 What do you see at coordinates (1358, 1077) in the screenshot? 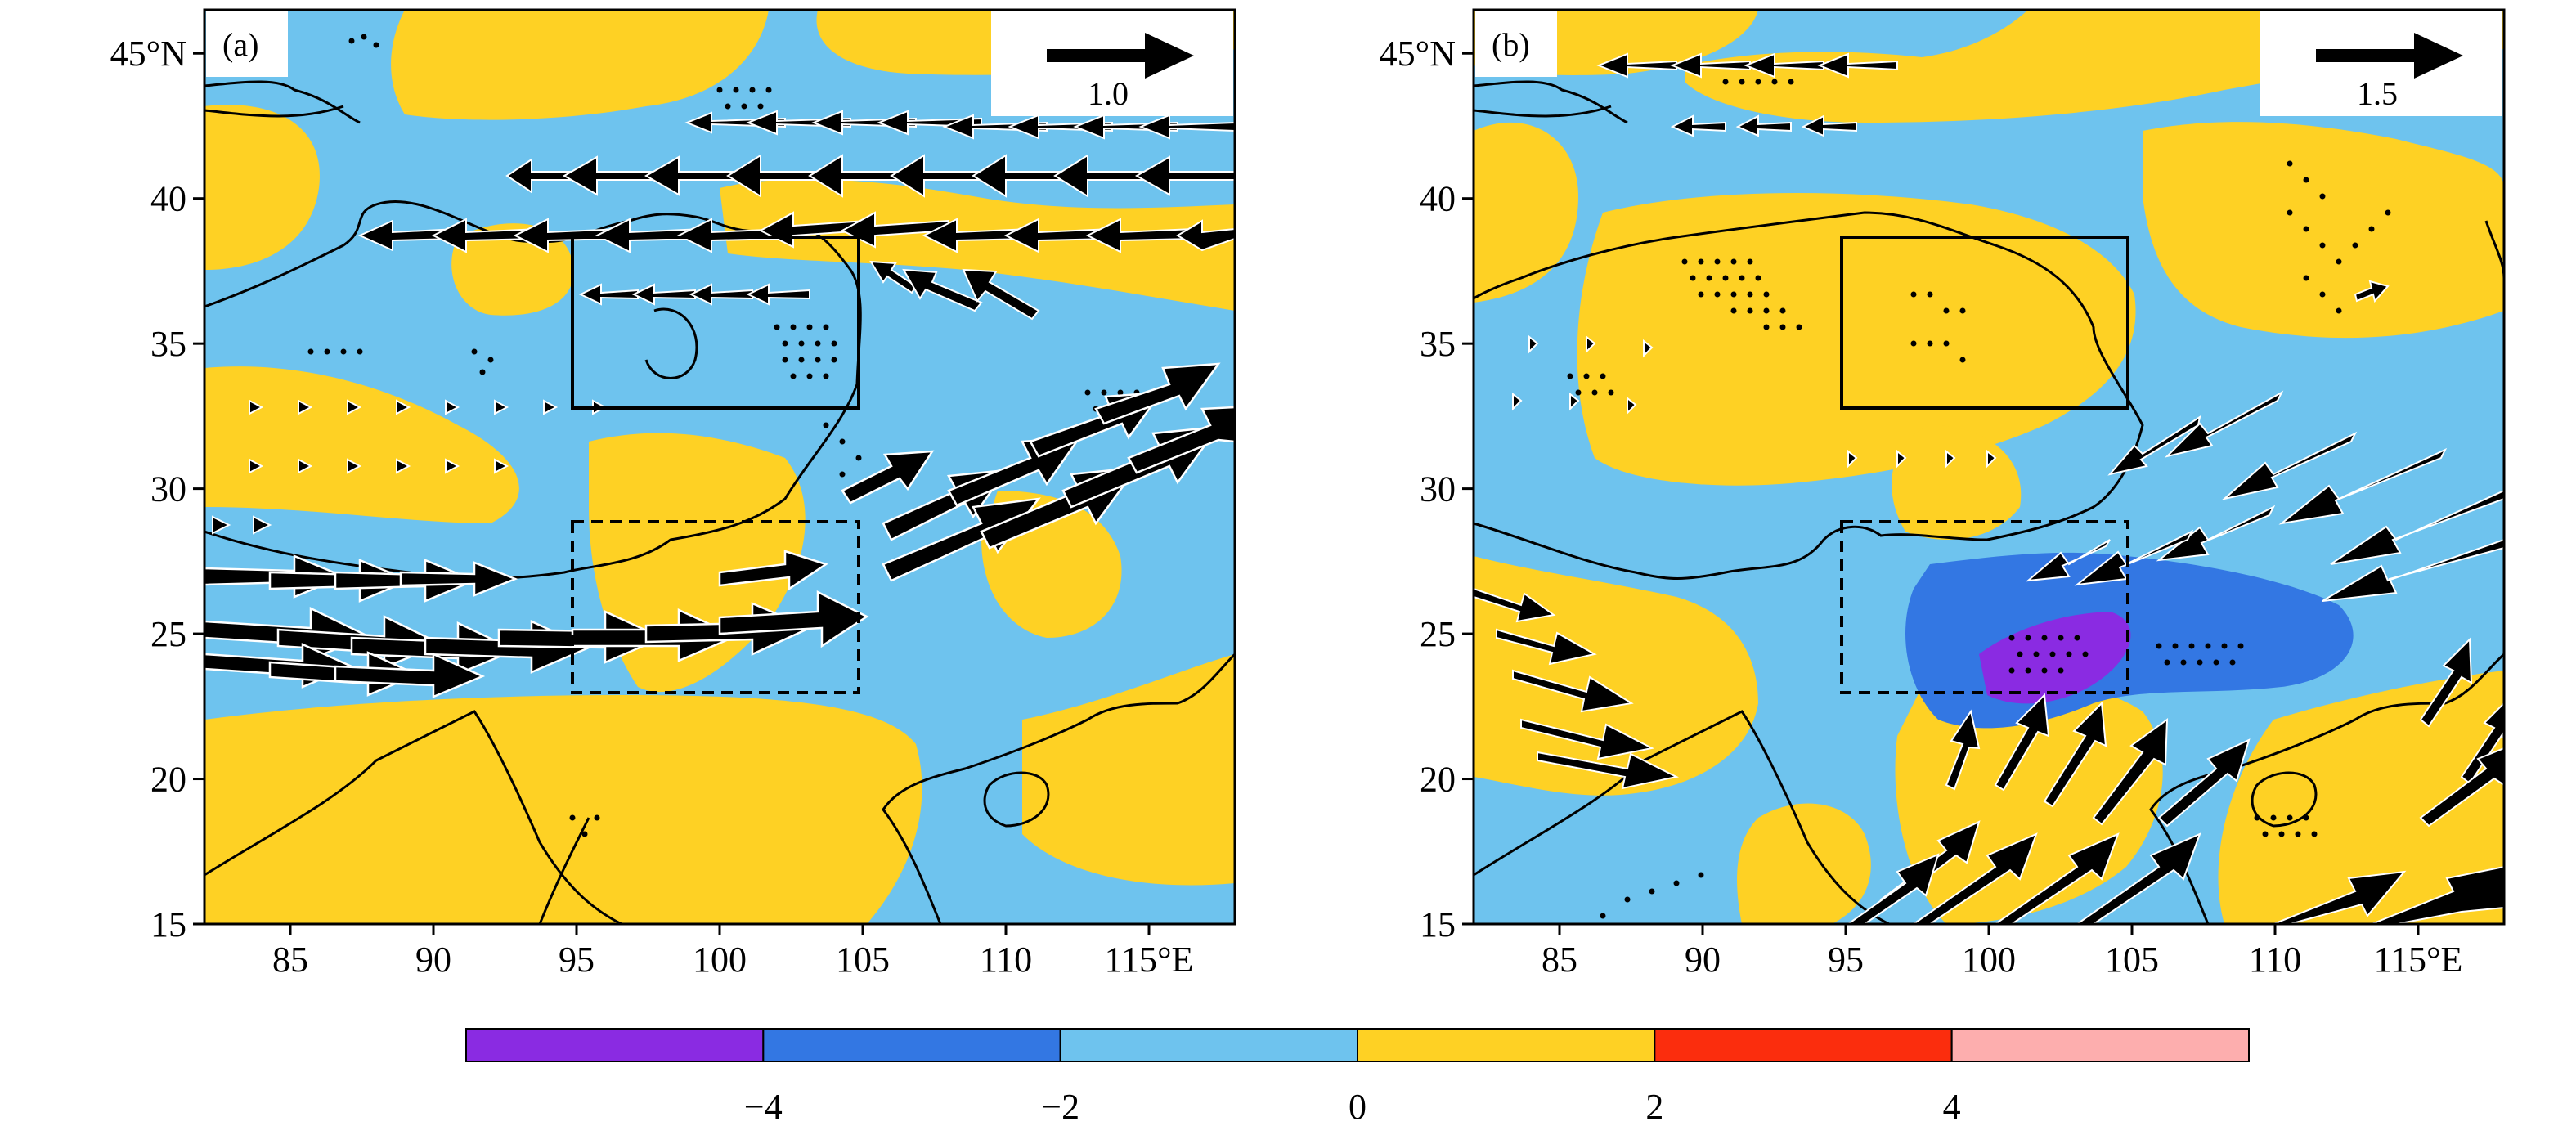
I see `colorbar: −4 −2 0 2 4` at bounding box center [1358, 1077].